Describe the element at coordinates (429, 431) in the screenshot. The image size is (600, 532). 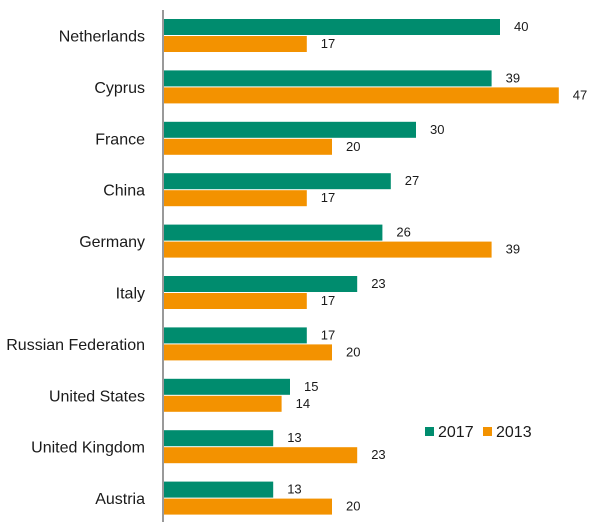
I see `legend-swatch-2017` at that location.